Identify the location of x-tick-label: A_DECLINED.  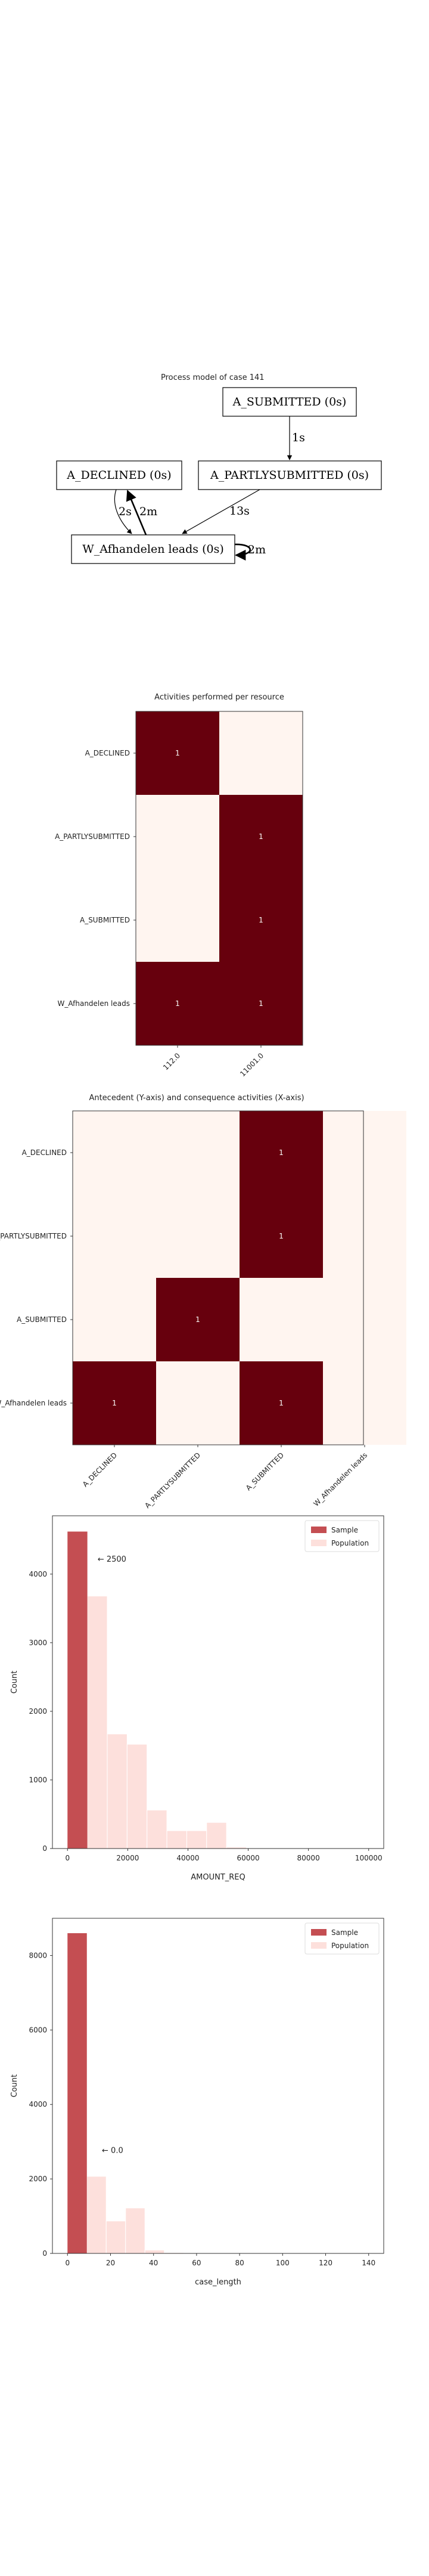
(100, 1469).